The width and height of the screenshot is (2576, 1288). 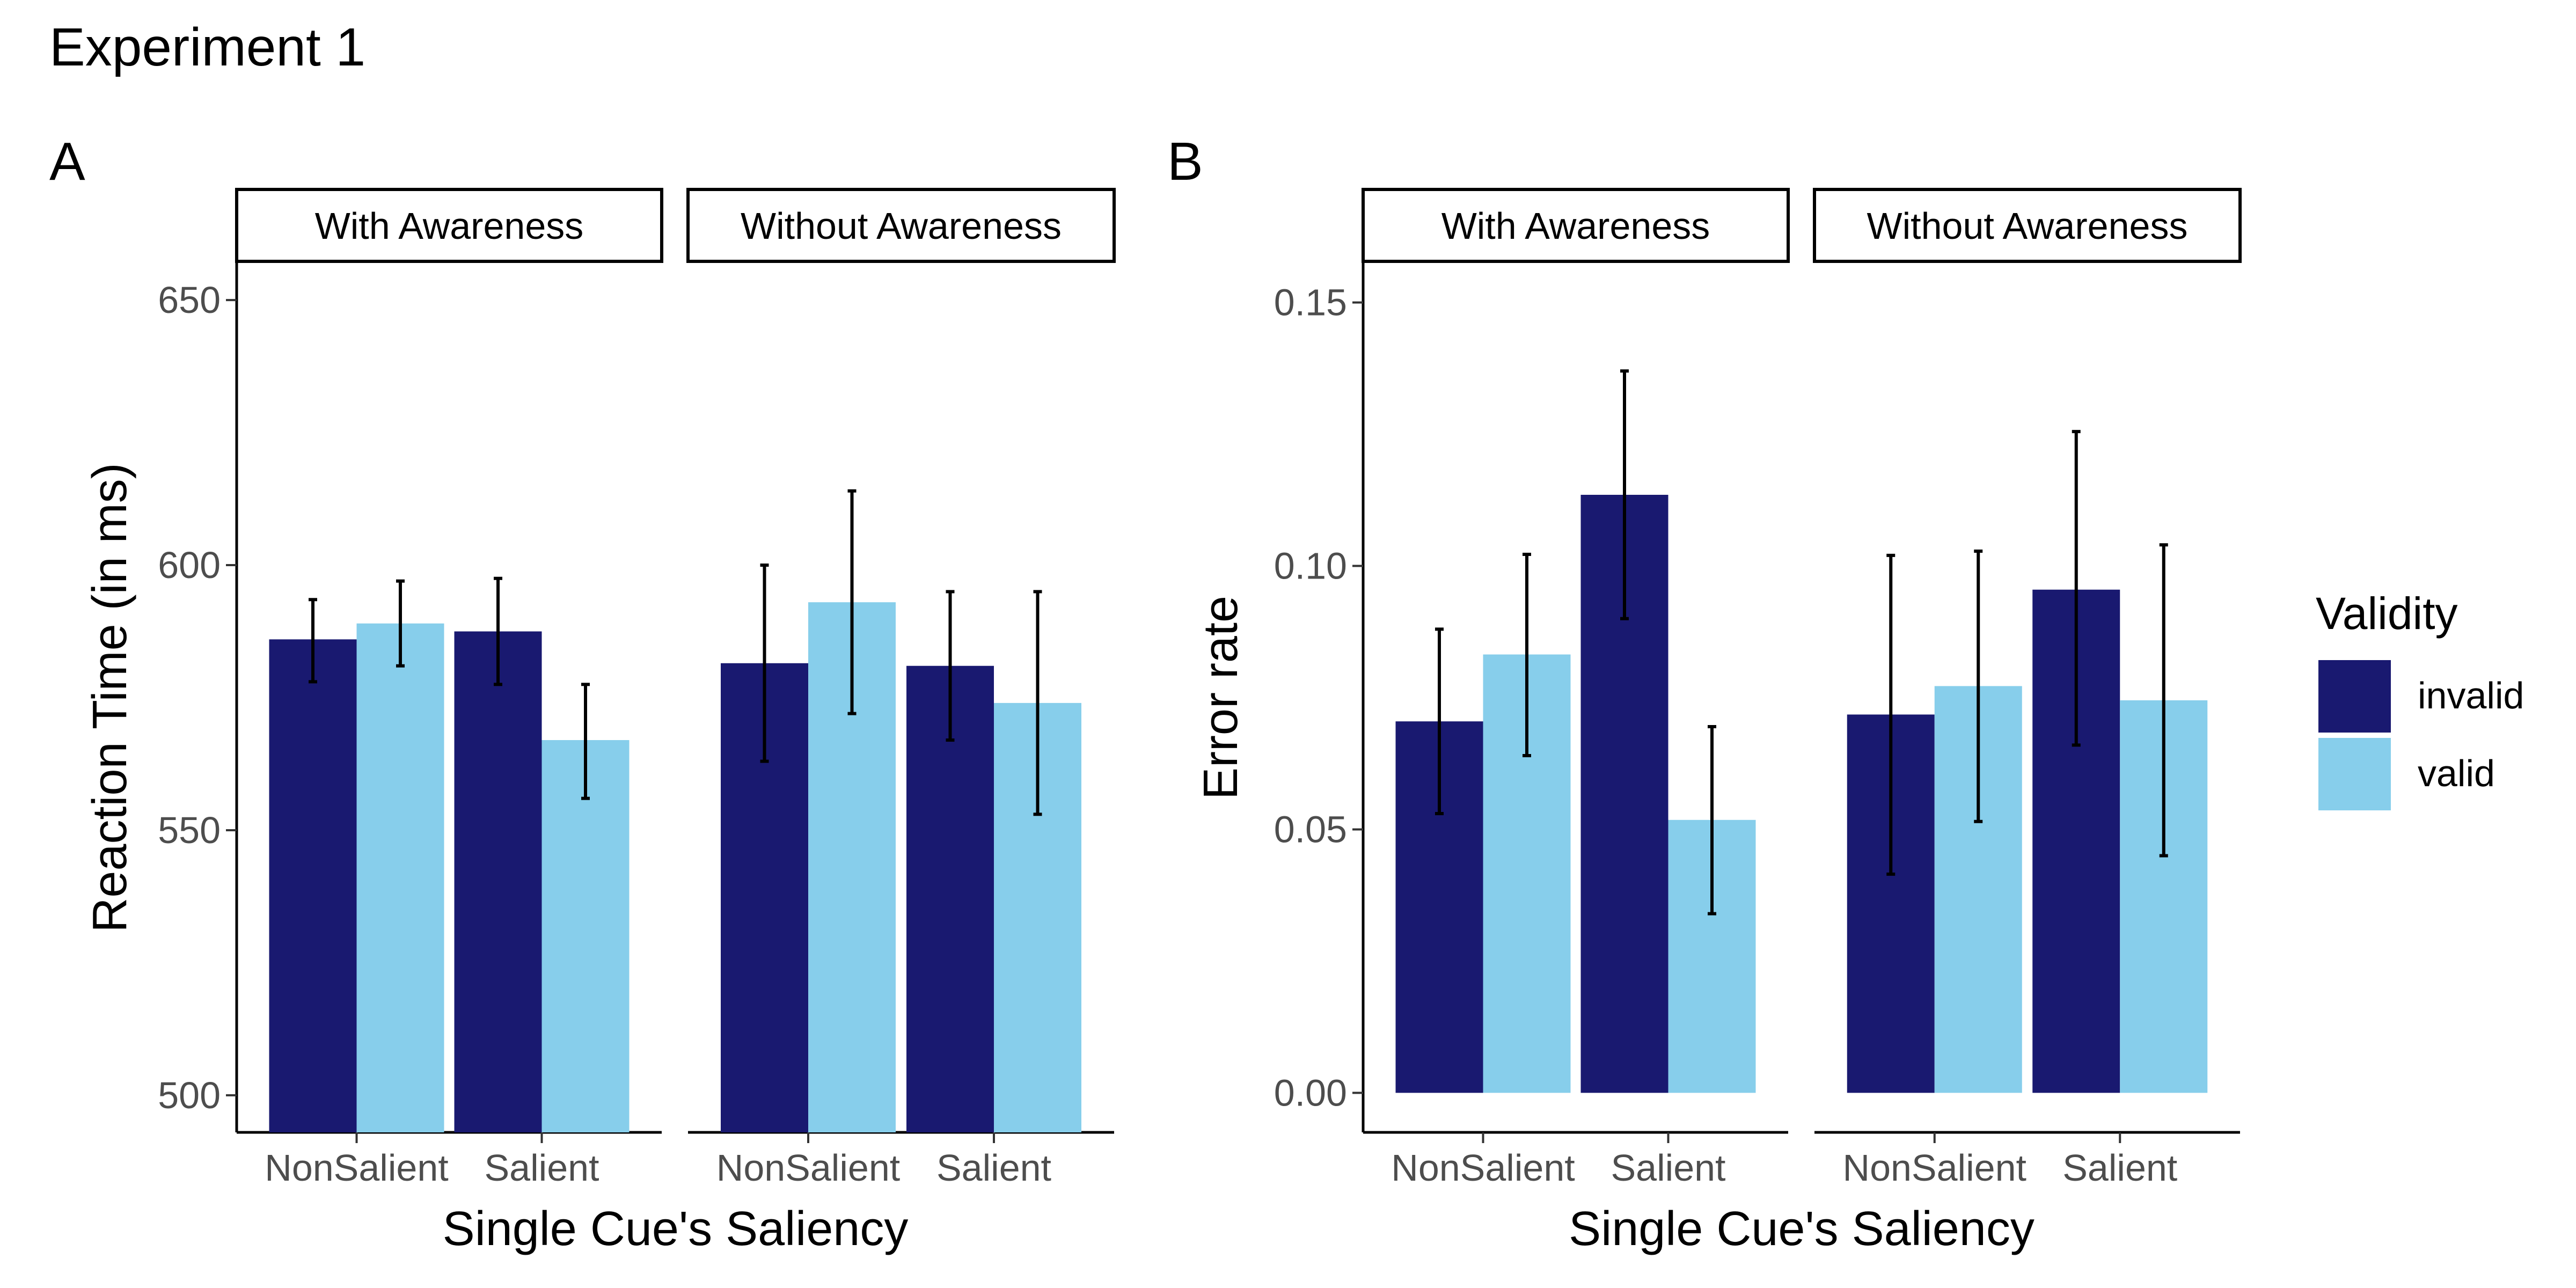 I want to click on y-tick-label: 0.05, so click(x=1310, y=829).